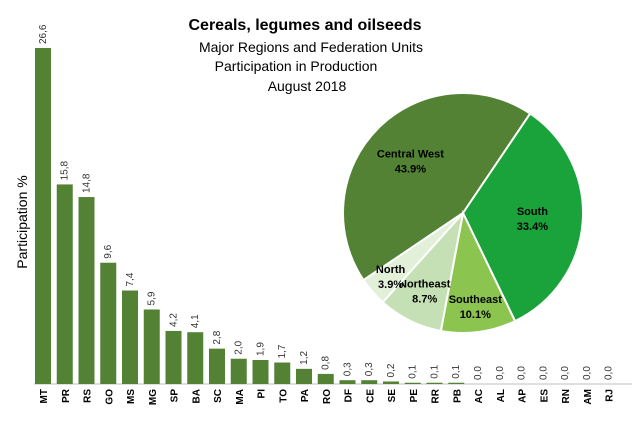  What do you see at coordinates (414, 396) in the screenshot?
I see `x-tick-label: PE` at bounding box center [414, 396].